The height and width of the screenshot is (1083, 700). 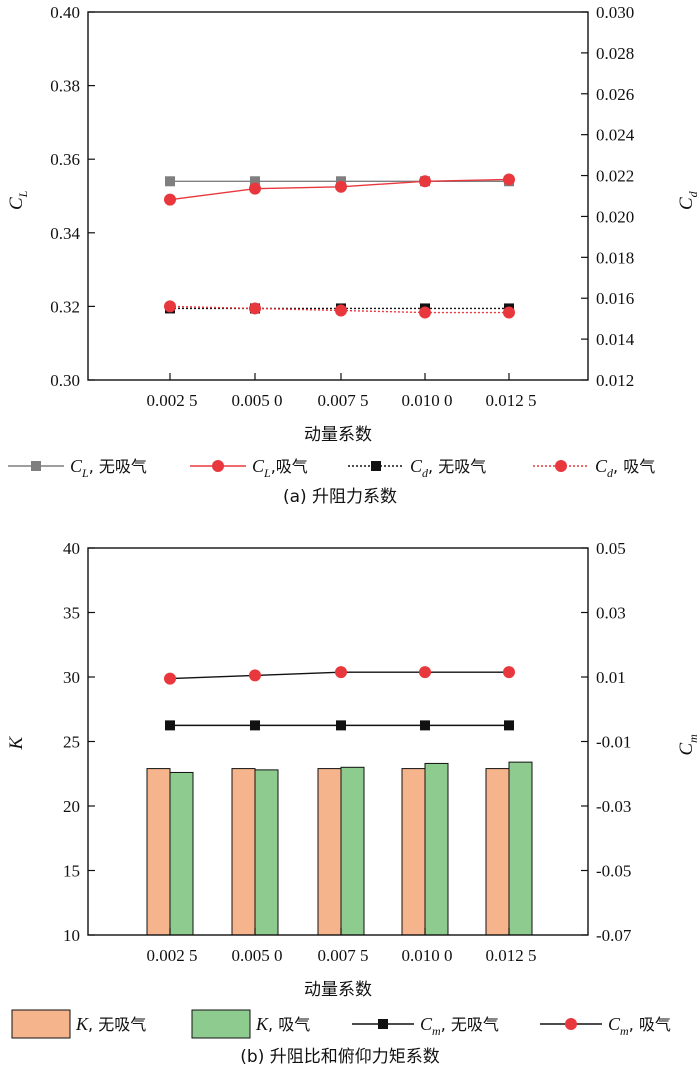 I want to click on legend-label: K, 吸气, so click(x=282, y=1024).